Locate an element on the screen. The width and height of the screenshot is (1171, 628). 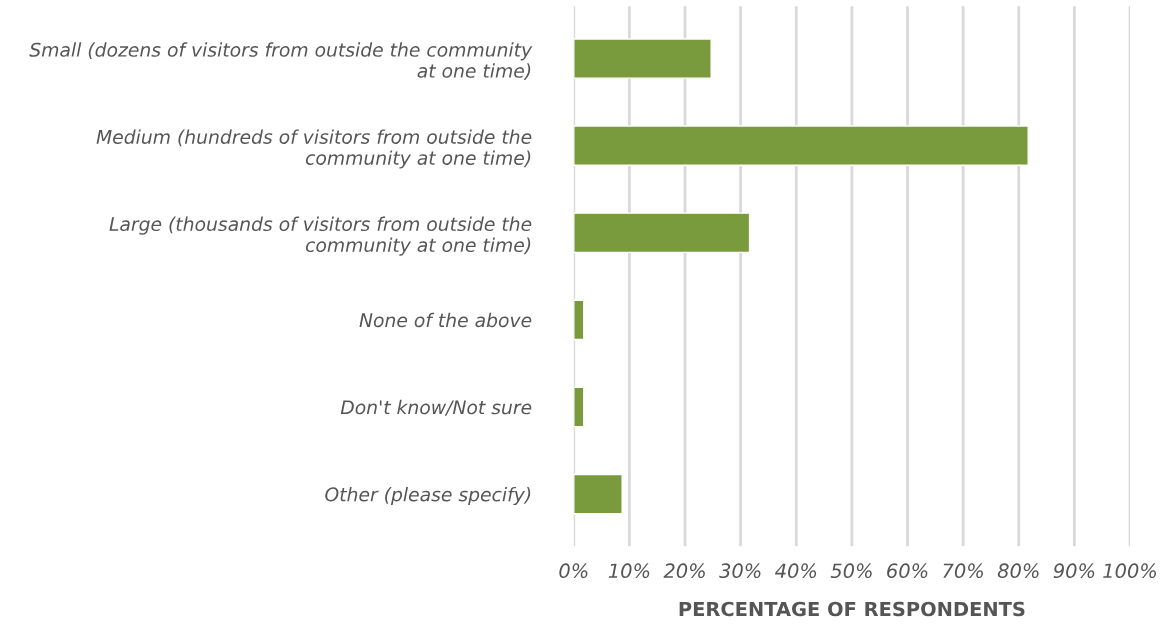
x-tick-label: 50% is located at coordinates (851, 571).